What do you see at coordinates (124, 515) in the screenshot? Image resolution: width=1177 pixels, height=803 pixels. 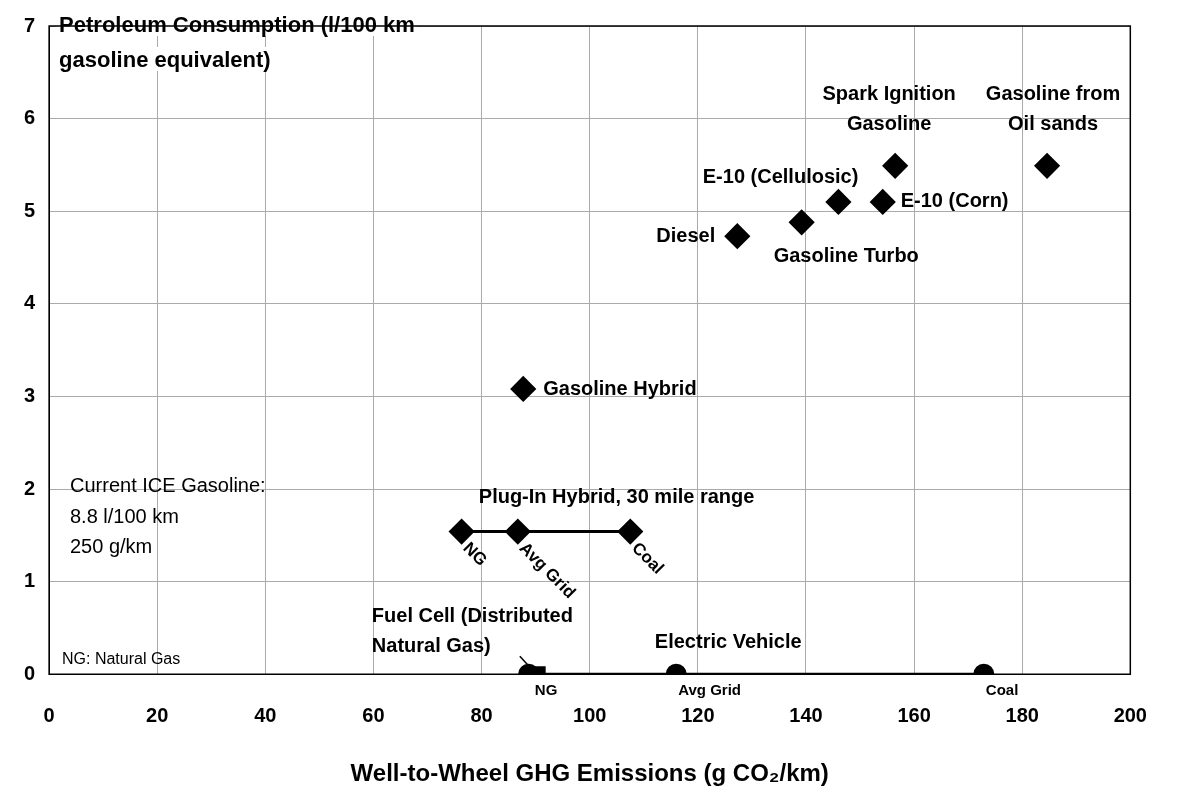 I see `annotation: 8.8 l/100 km` at bounding box center [124, 515].